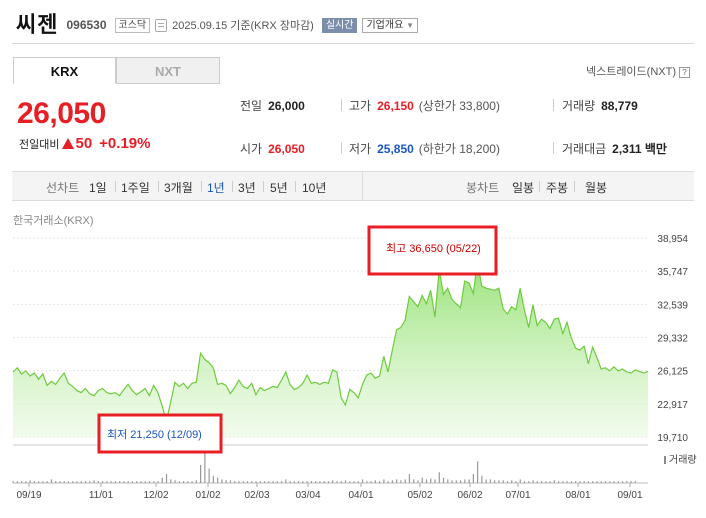 This screenshot has width=706, height=518. Describe the element at coordinates (353, 186) in the screenshot. I see `chart-period-bar: 선차트 1일 1주일 3개월 1년 3년 5년 10년 봉차트 일봉 주봉 월봉` at that location.